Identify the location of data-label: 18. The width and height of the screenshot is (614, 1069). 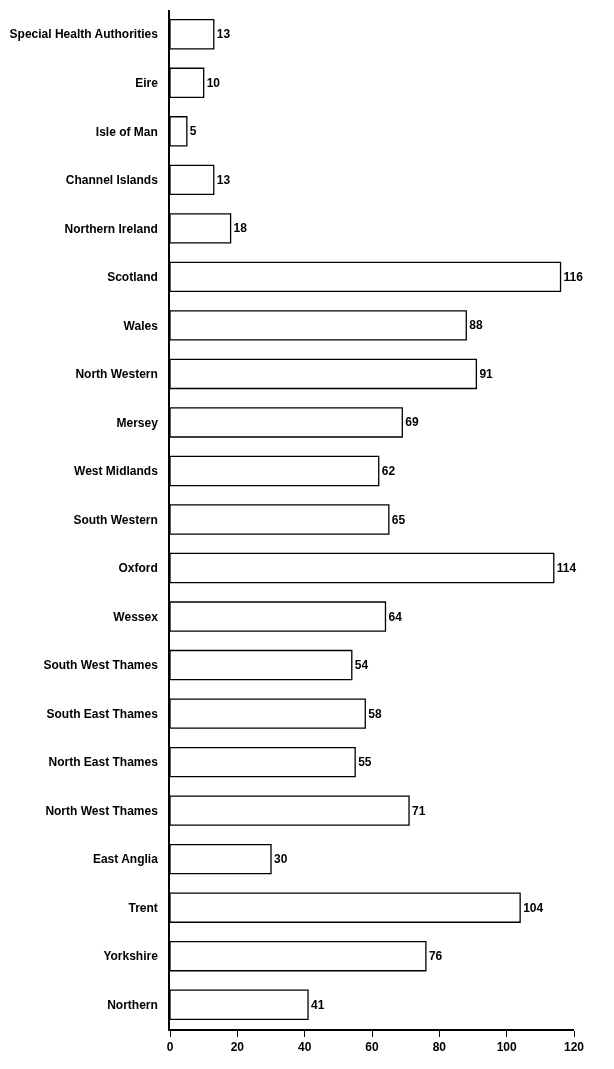
(240, 228).